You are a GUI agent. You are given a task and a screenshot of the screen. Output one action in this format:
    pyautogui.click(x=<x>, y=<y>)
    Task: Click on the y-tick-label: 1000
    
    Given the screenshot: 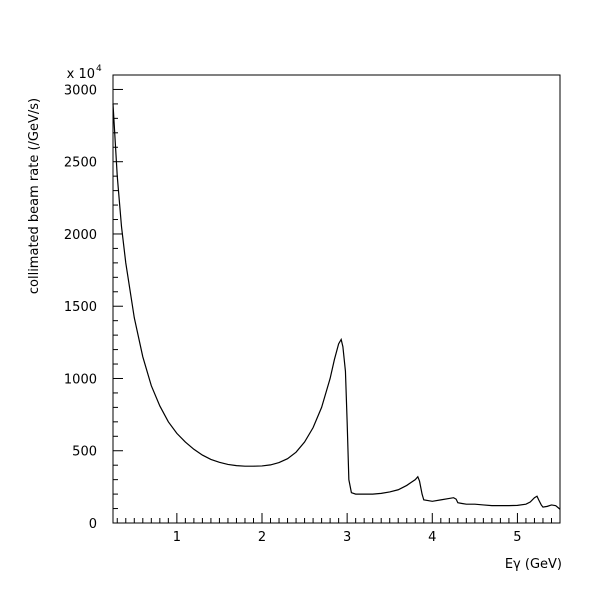 What is the action you would take?
    pyautogui.click(x=80, y=379)
    